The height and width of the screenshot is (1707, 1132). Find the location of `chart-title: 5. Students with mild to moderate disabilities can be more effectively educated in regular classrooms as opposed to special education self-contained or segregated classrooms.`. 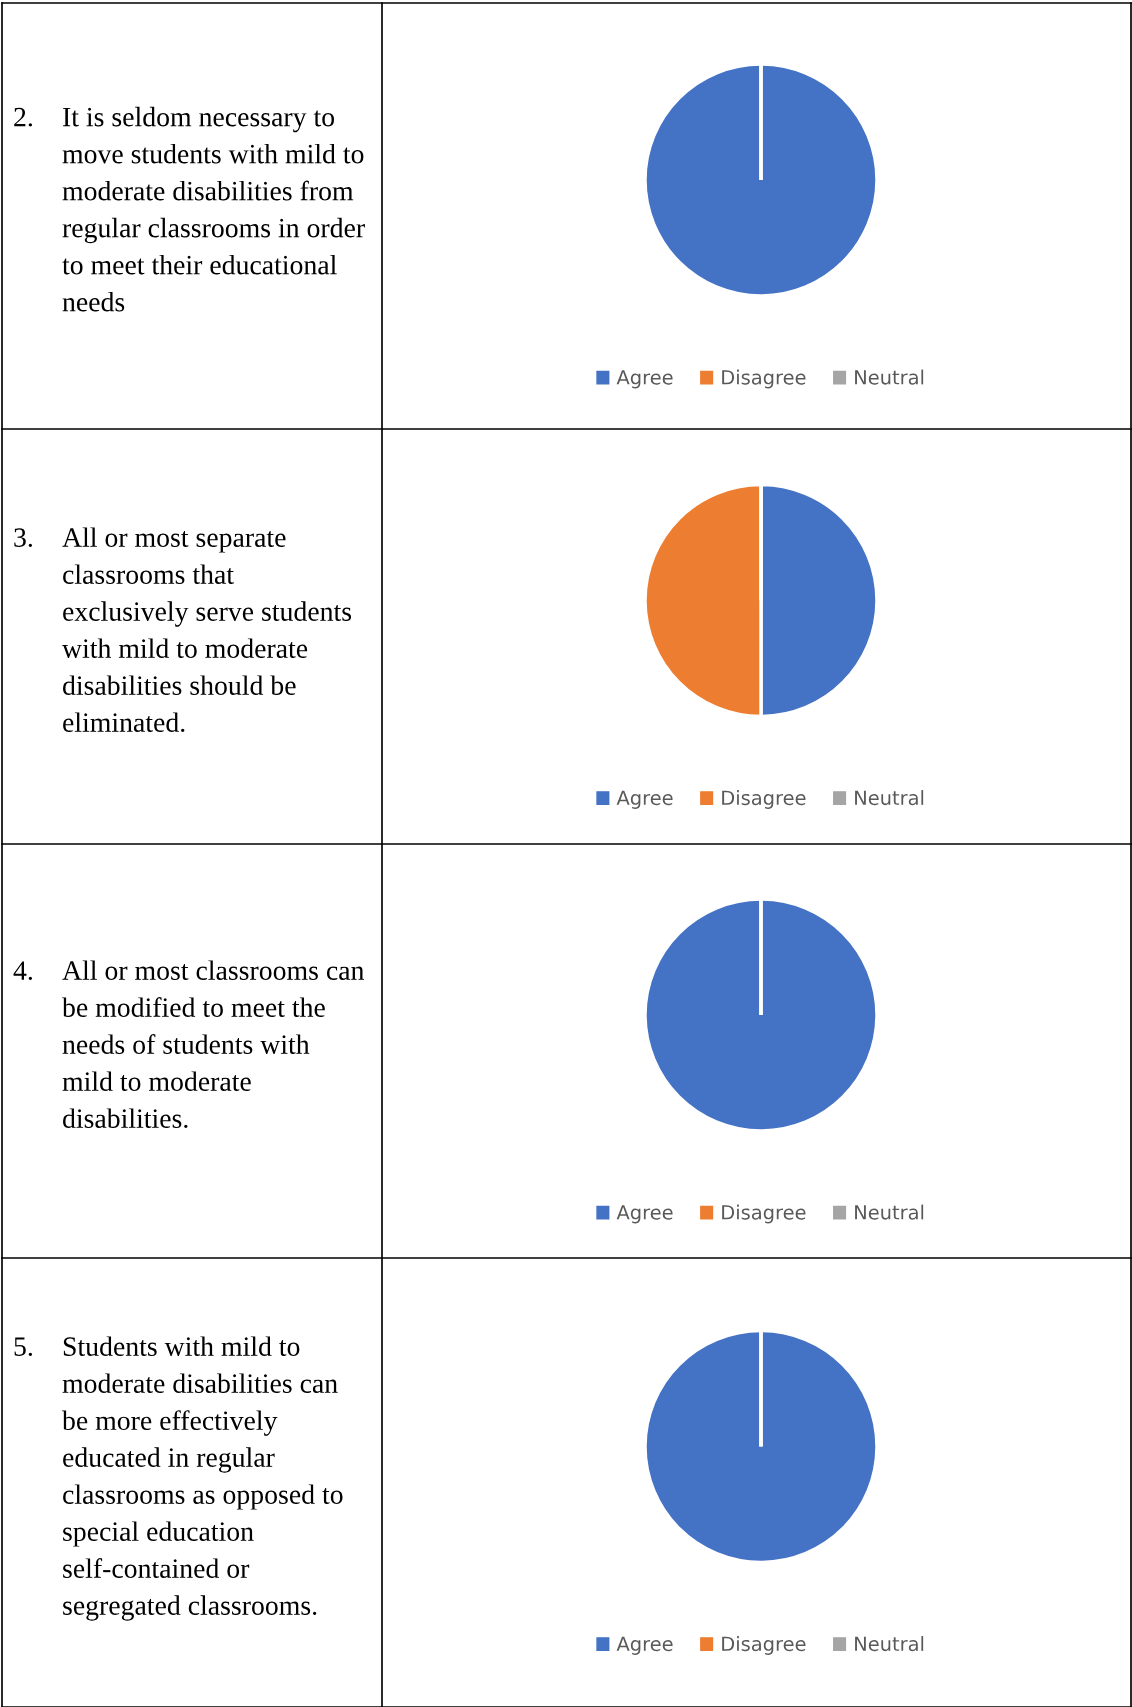

chart-title: 5. Students with mild to moderate disabilities can be more effectively educated in regular classrooms as opposed to special education self-contained or segregated classrooms. is located at coordinates (178, 1478).